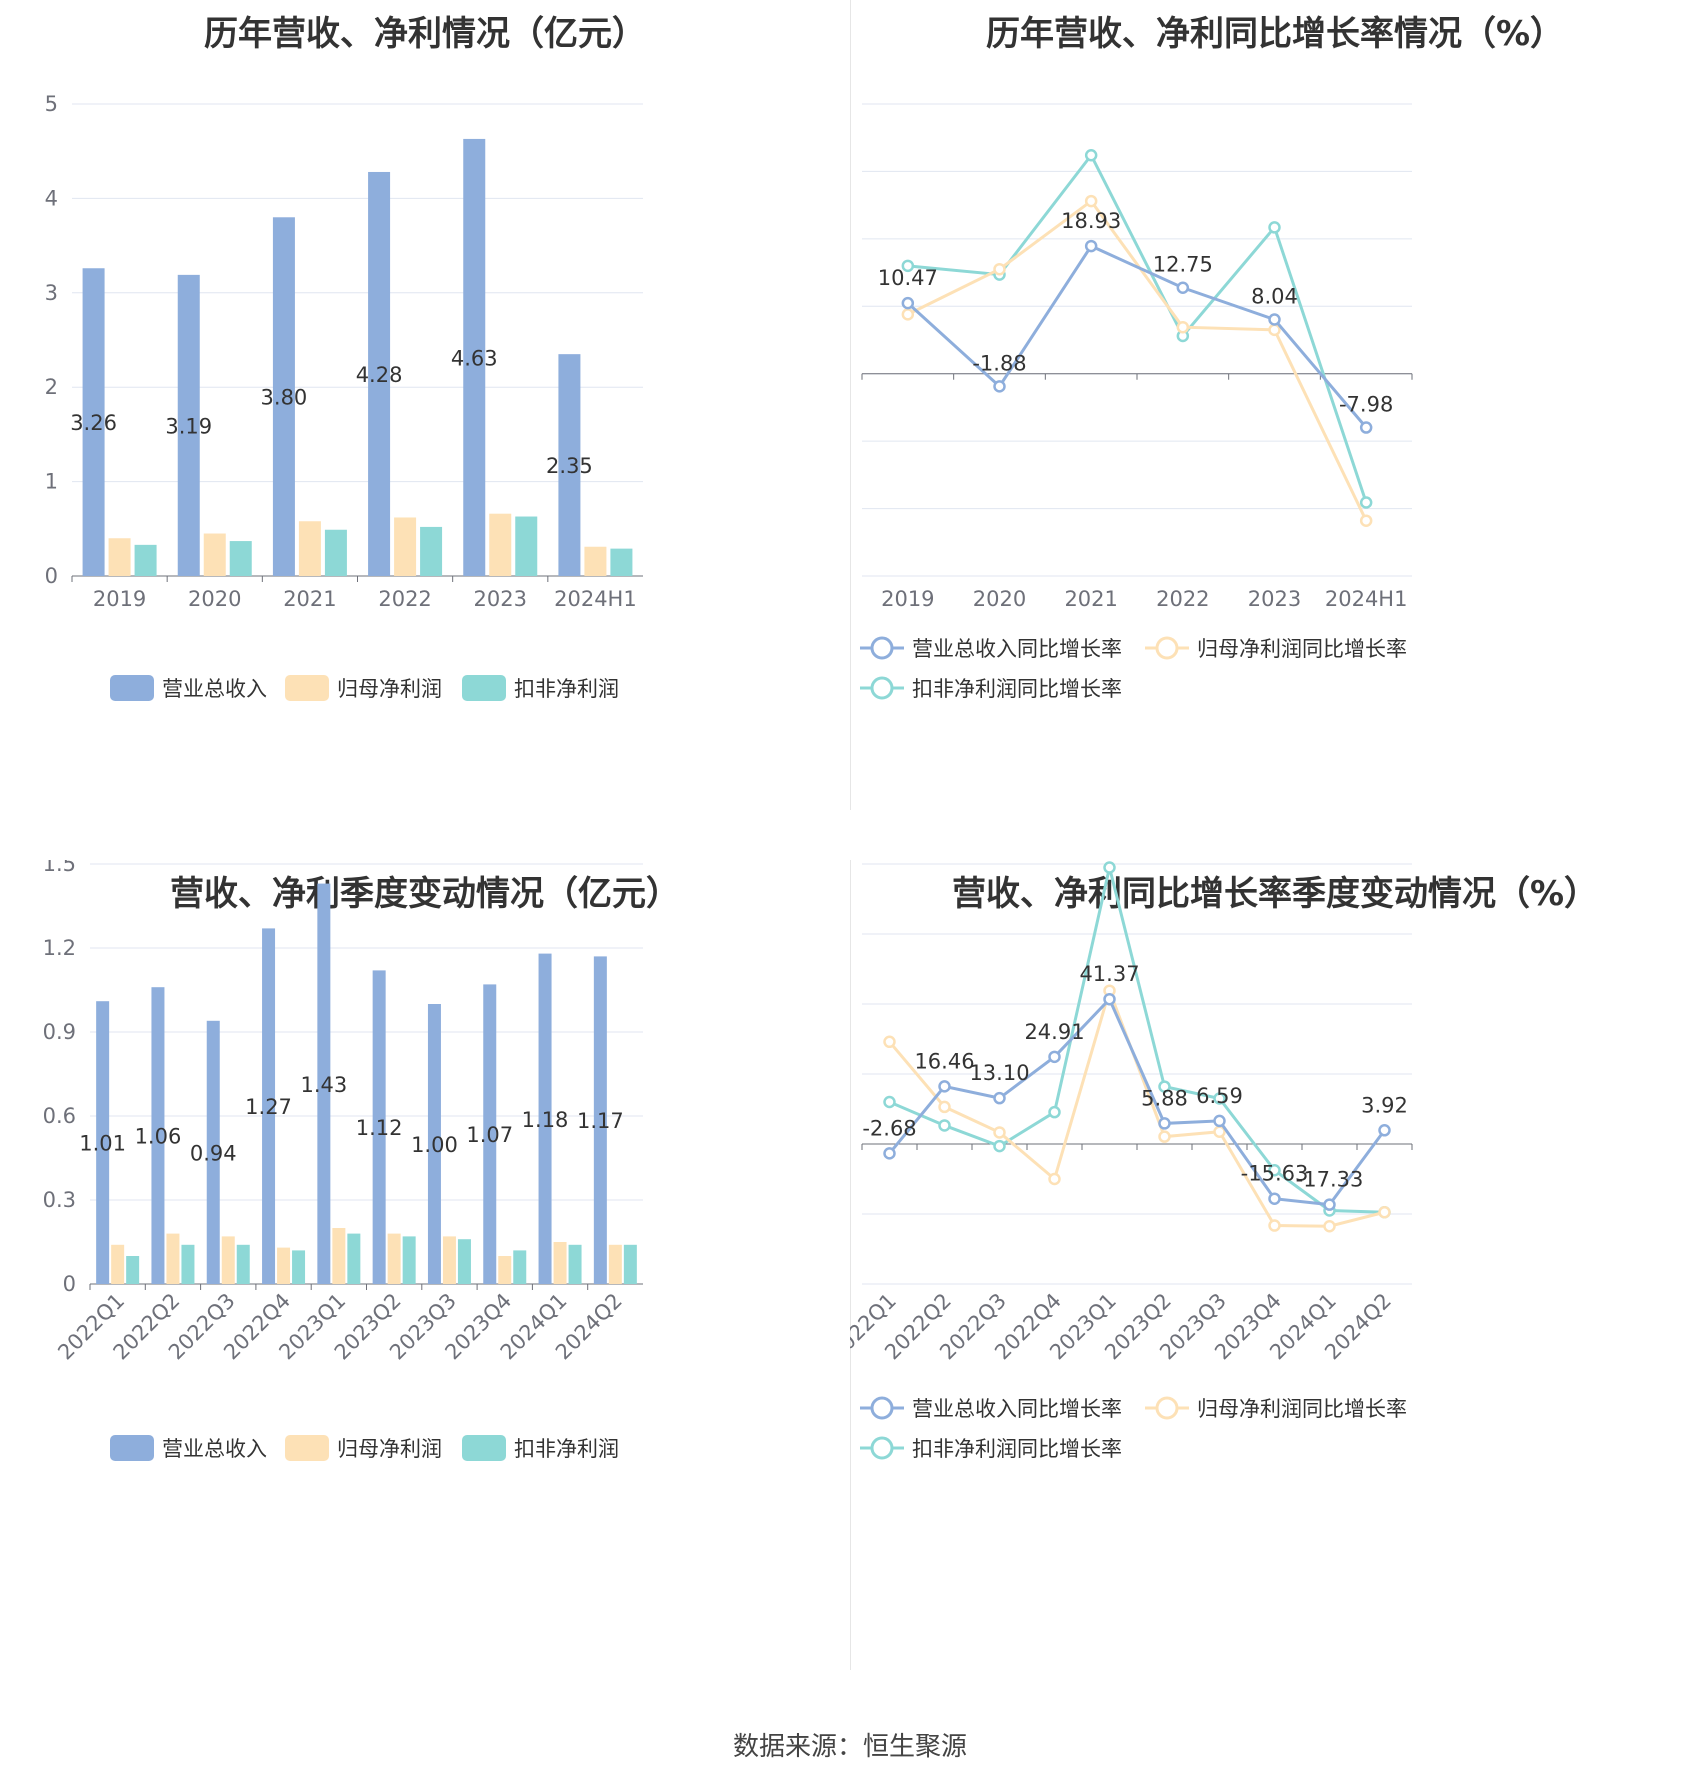  What do you see at coordinates (908, 278) in the screenshot?
I see `point-value-label: 10.47` at bounding box center [908, 278].